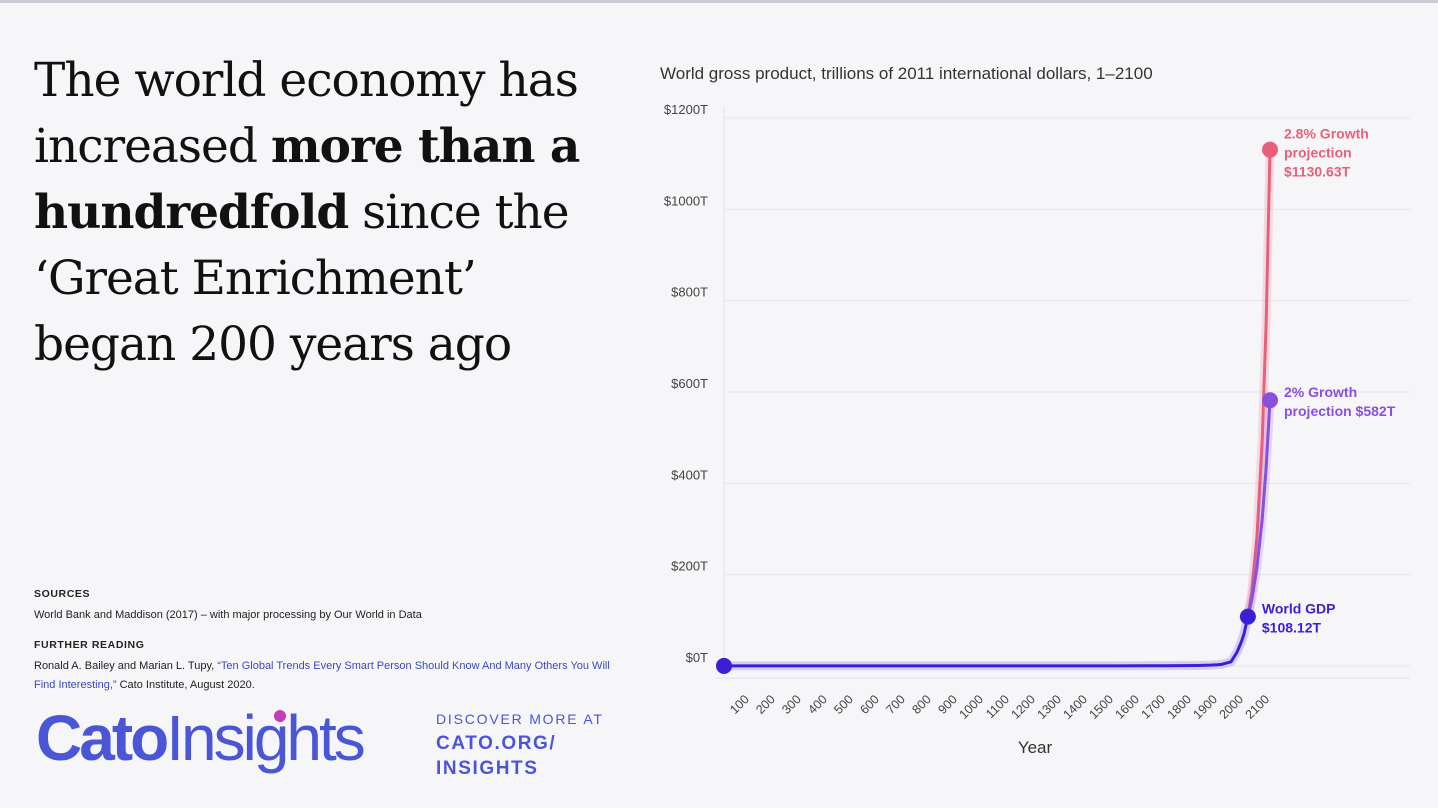 This screenshot has width=1438, height=808. I want to click on discover-more: DISCOVER MORE AT CATO.ORG/ INSIGHTS, so click(520, 746).